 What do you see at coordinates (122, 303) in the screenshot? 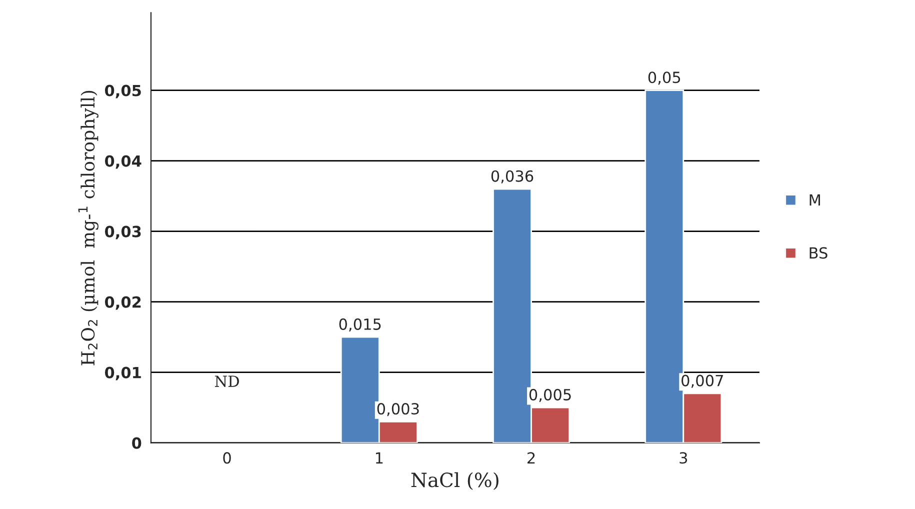
I see `y-tick-label: 0,02` at bounding box center [122, 303].